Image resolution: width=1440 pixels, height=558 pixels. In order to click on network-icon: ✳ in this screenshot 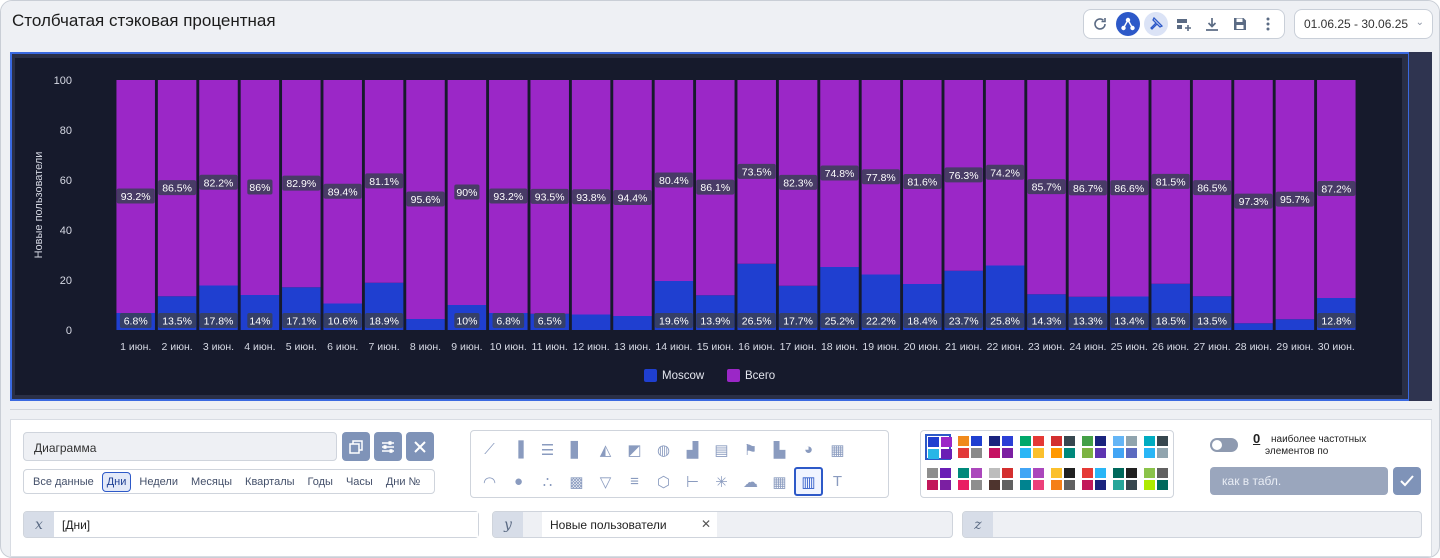, I will do `click(721, 482)`.